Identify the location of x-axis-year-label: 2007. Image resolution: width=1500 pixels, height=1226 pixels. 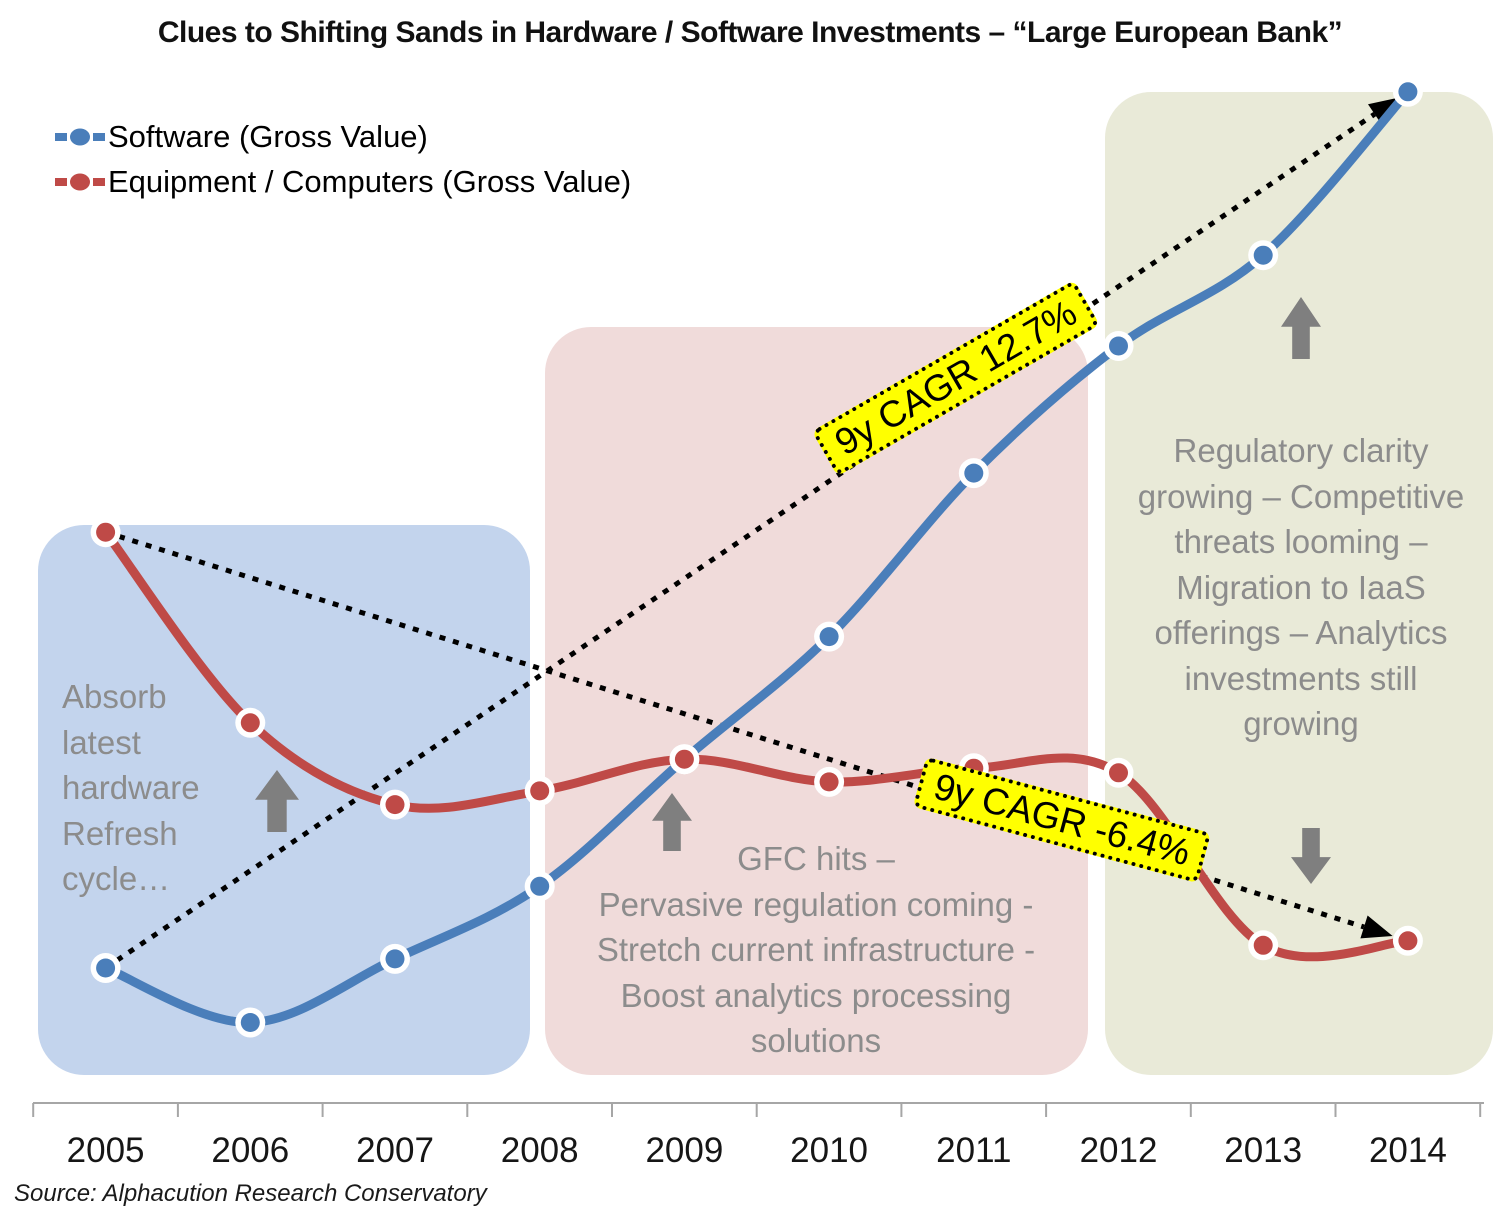
(395, 1150).